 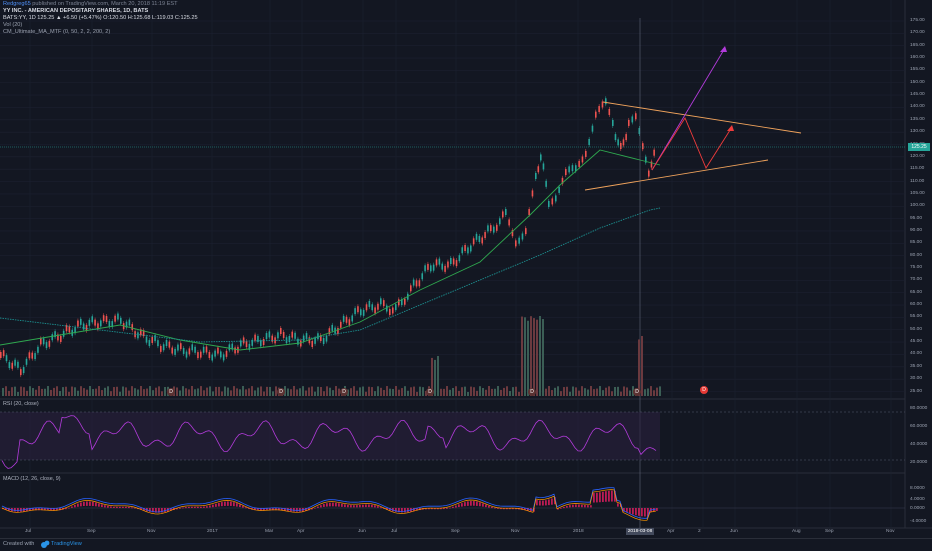 I want to click on ma-indicator-label: CM_Ultimate_MA_MTF (0, 50, 2, 2, 200, 2), so click(x=57, y=32).